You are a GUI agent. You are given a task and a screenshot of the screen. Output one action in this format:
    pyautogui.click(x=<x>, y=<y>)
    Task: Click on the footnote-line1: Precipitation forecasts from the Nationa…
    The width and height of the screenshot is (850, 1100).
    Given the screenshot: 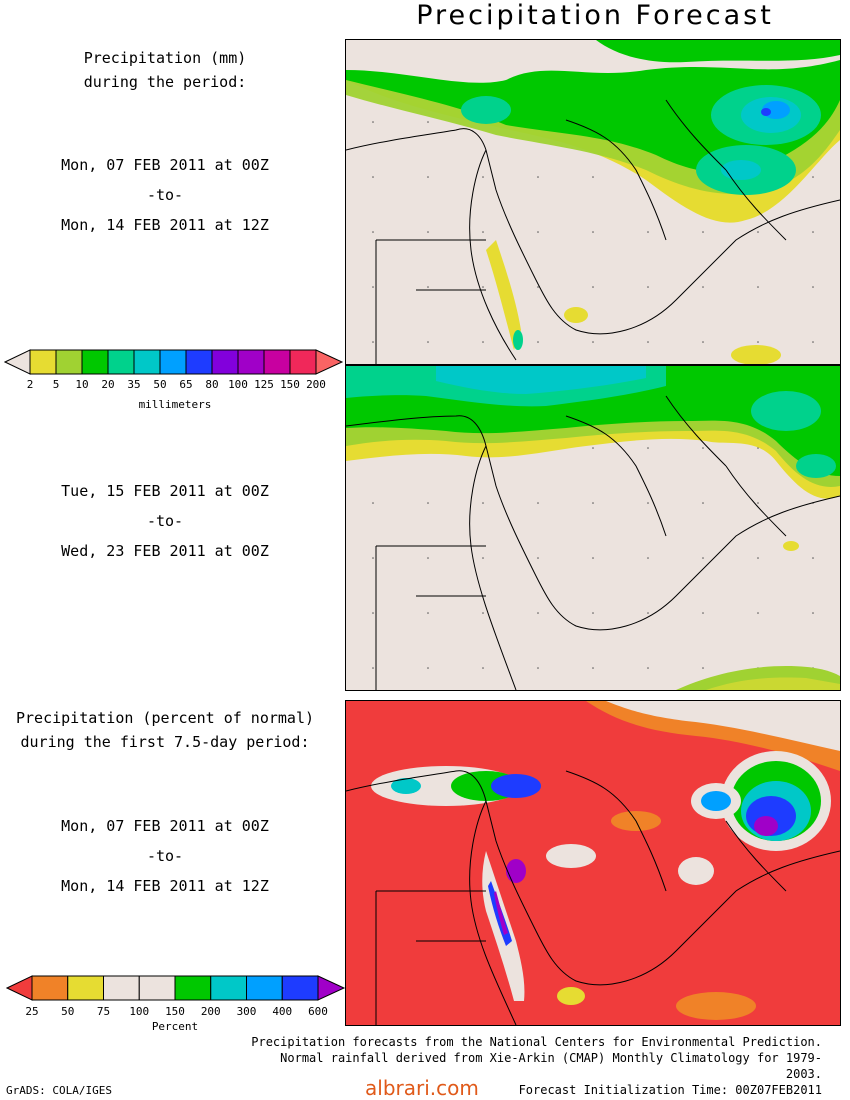 What is the action you would take?
    pyautogui.click(x=536, y=1042)
    